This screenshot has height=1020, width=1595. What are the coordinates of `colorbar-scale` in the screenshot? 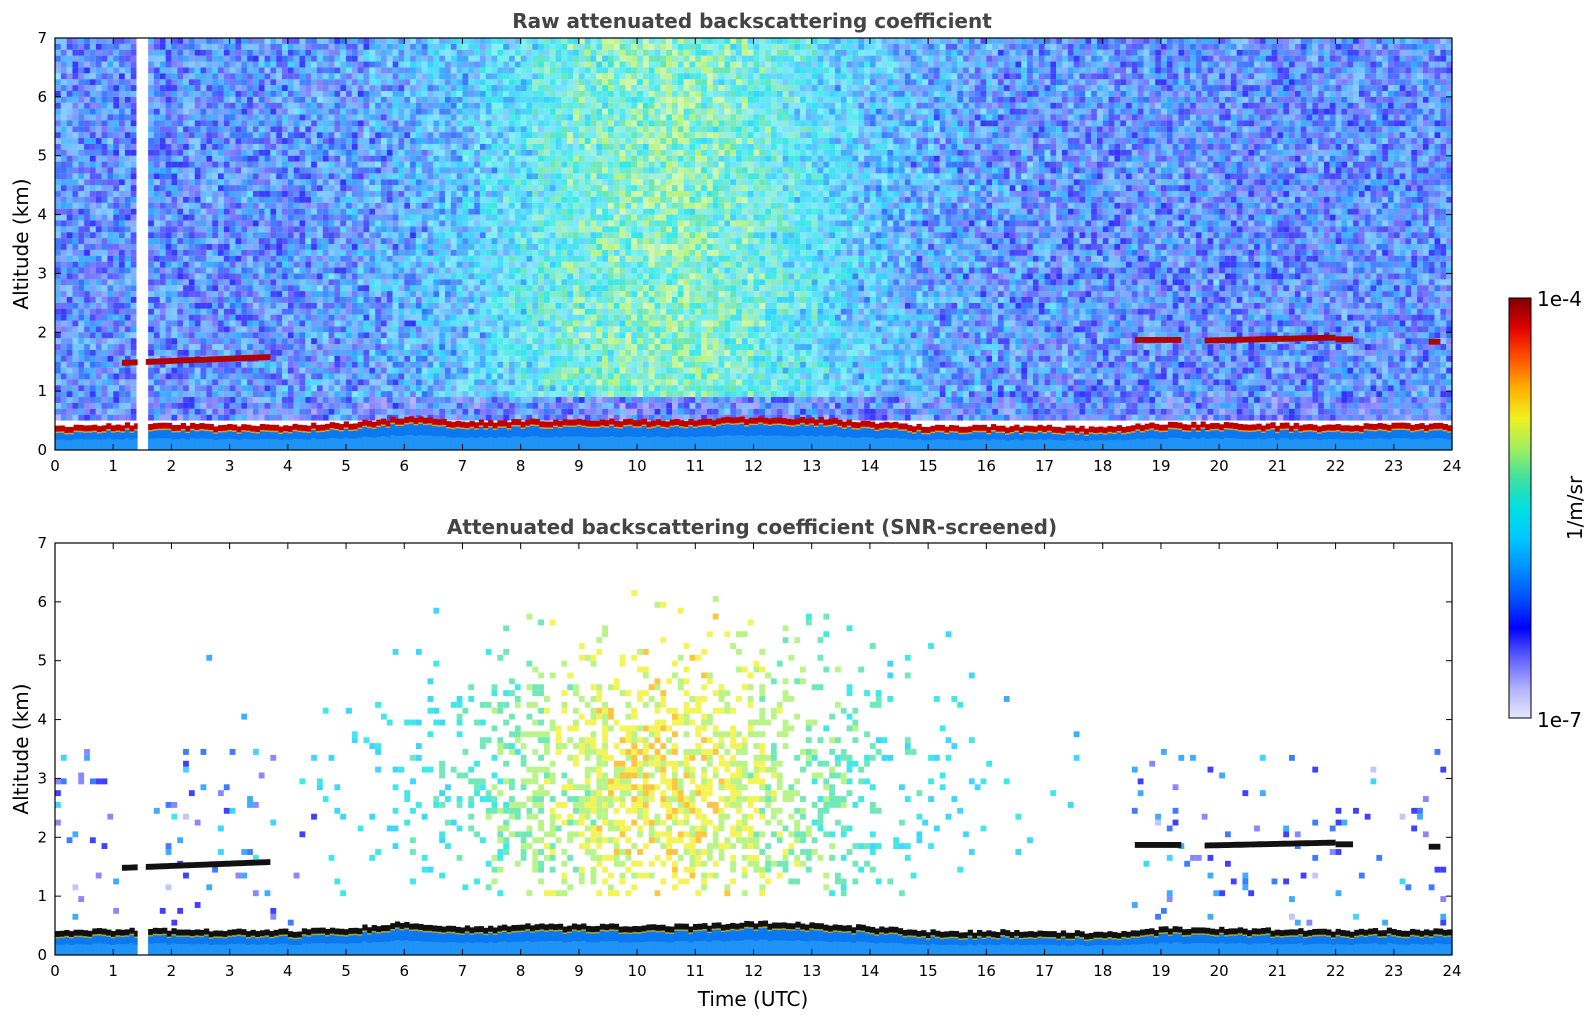 It's located at (1520, 508).